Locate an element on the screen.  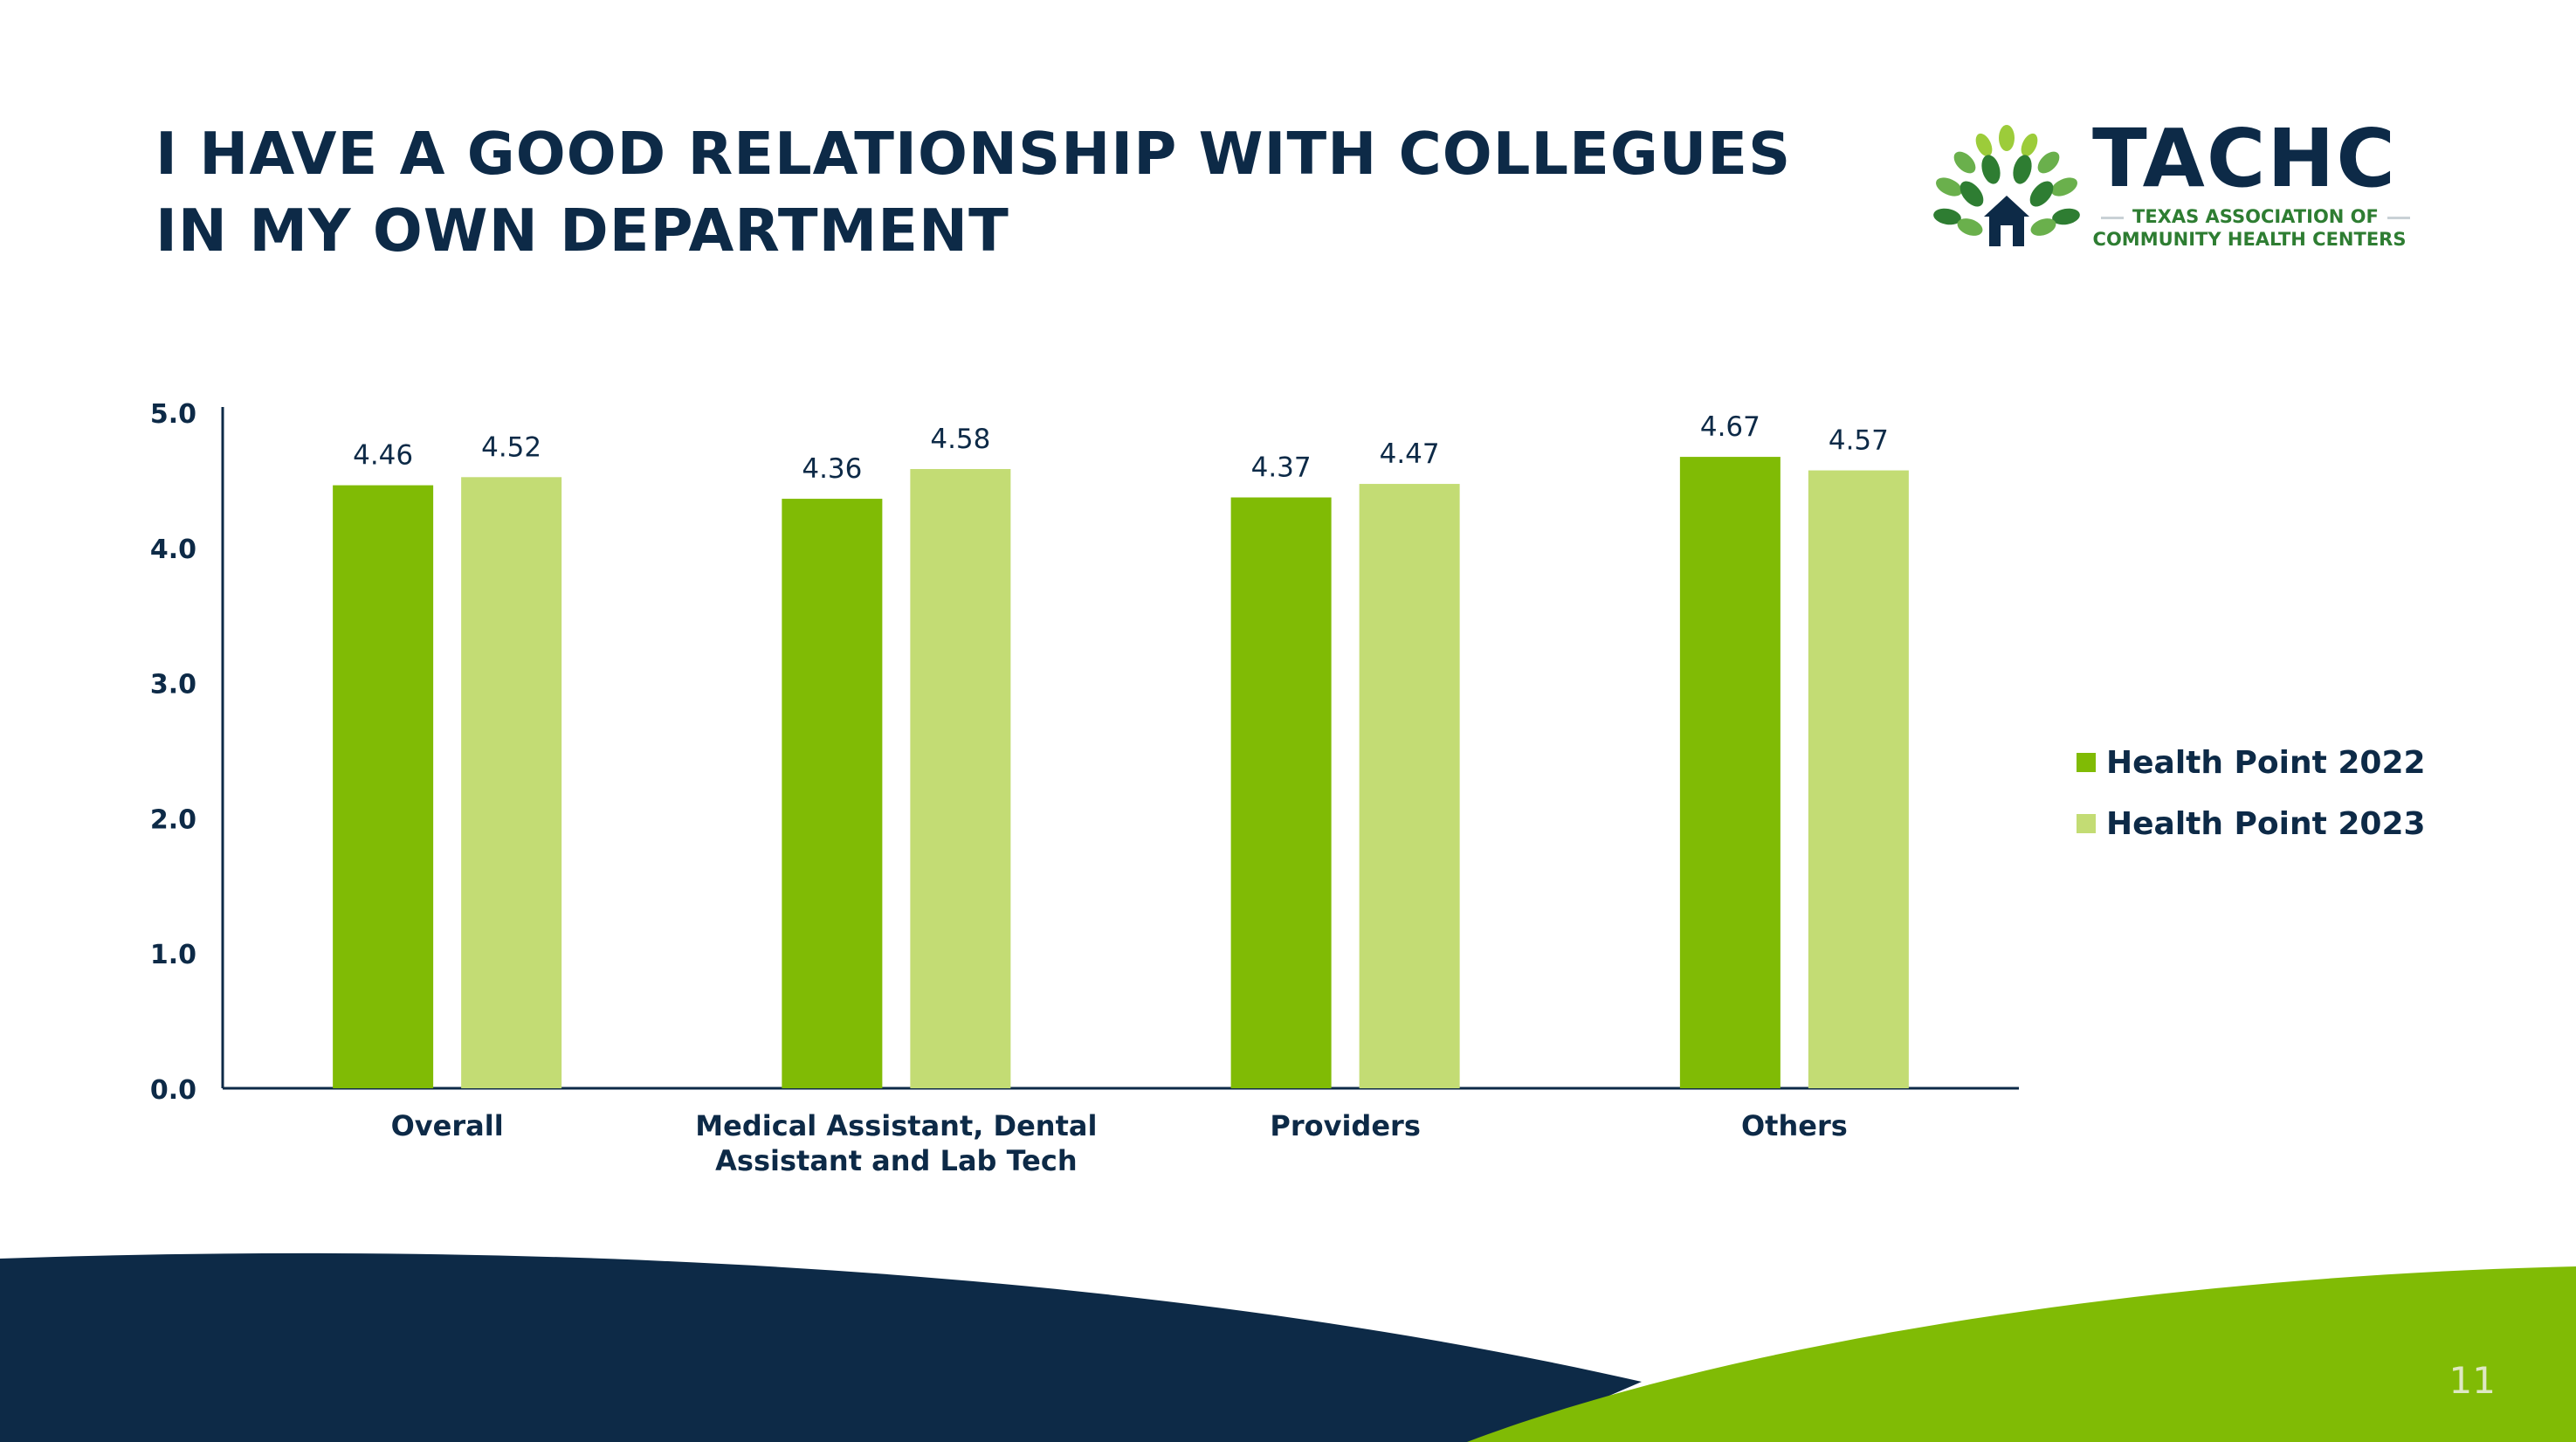
logo-wordmark: TACHC is located at coordinates (2244, 158).